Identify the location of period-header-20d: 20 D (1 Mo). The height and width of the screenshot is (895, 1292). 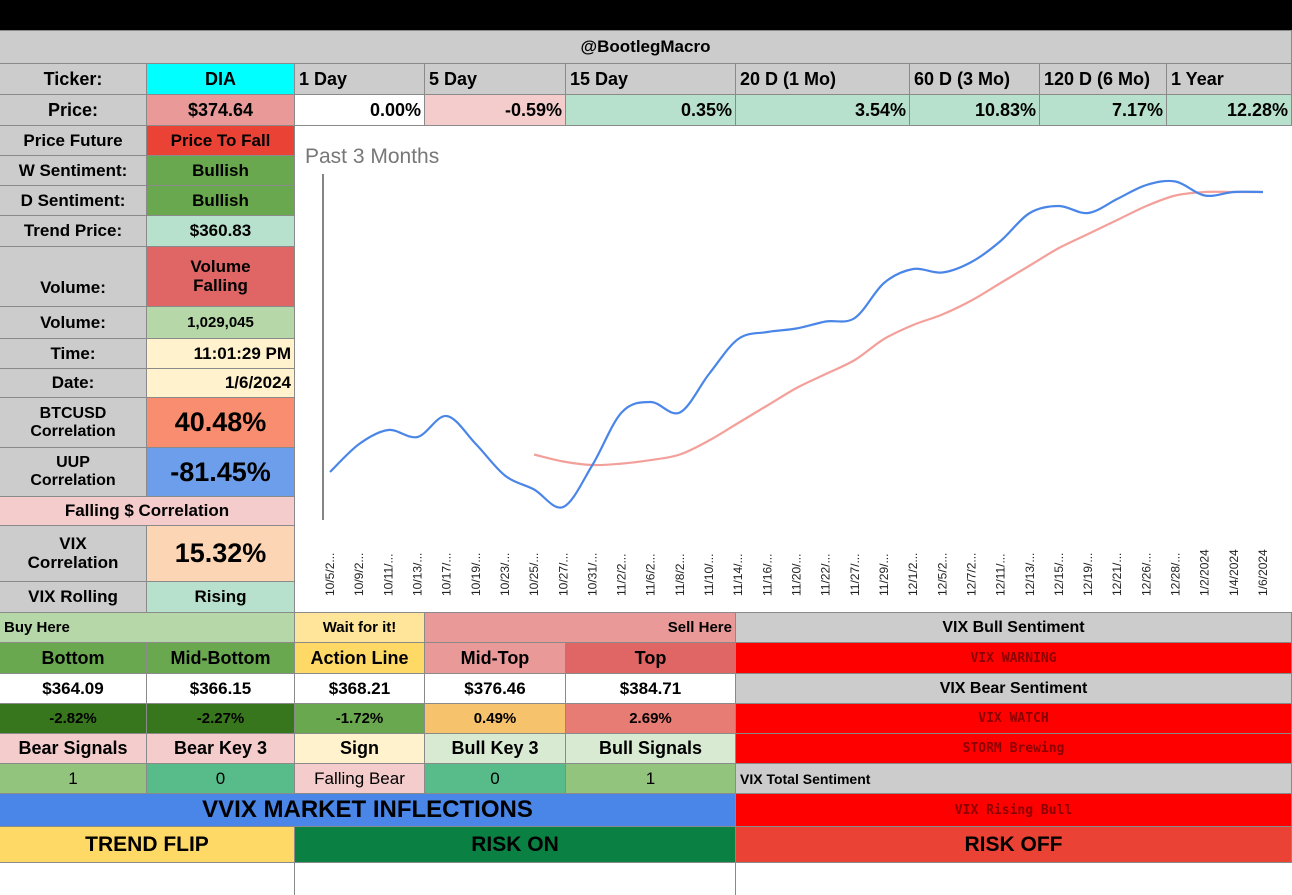
(823, 79).